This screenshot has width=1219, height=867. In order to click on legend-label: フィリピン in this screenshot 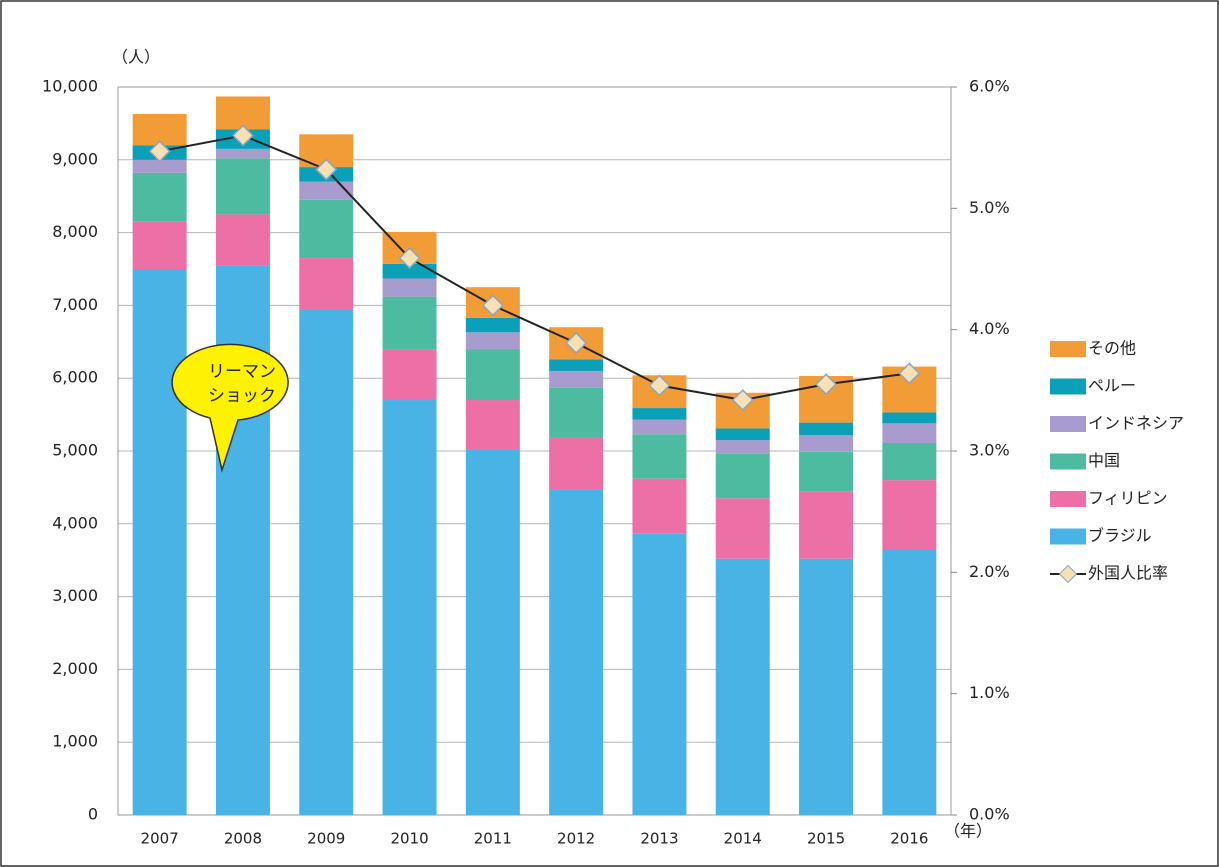, I will do `click(1128, 498)`.